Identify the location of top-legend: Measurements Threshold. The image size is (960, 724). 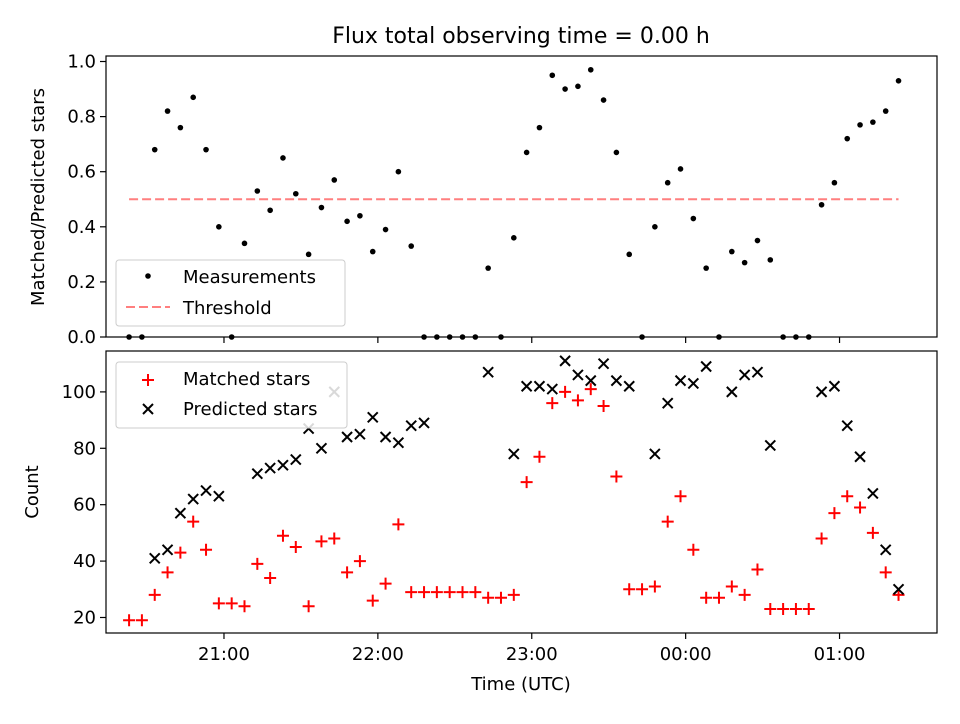
(230, 293).